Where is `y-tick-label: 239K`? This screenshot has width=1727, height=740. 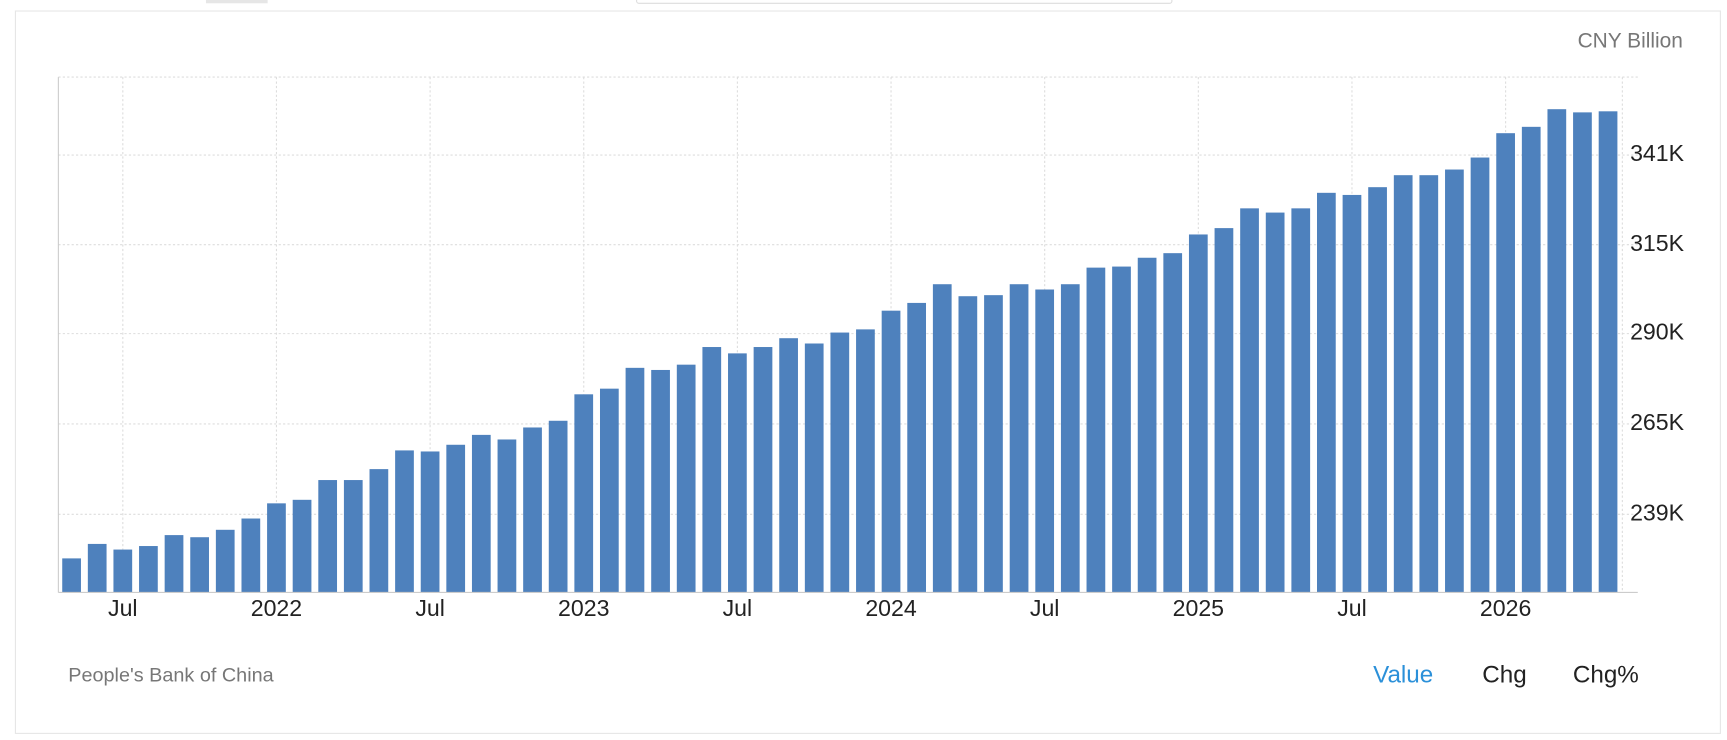 y-tick-label: 239K is located at coordinates (1657, 512).